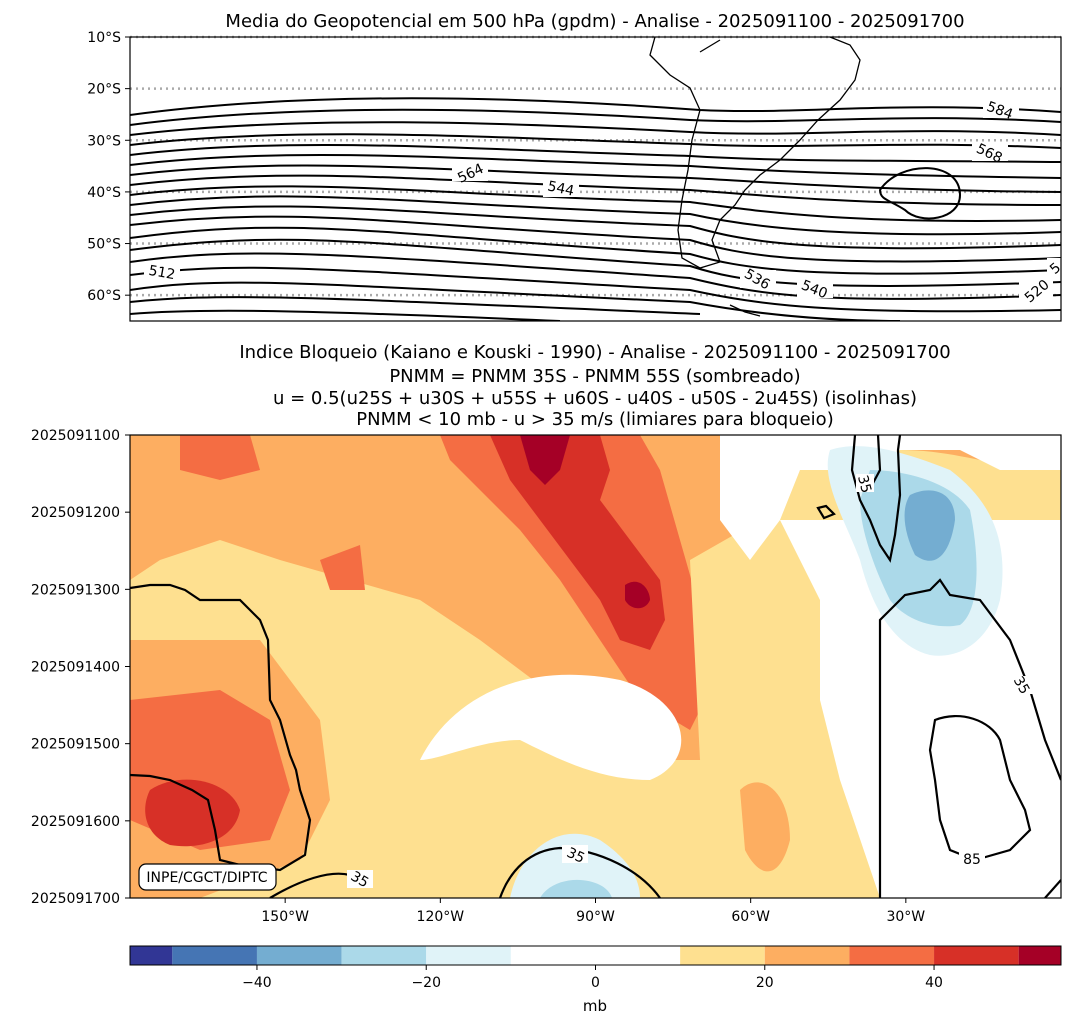  Describe the element at coordinates (75, 668) in the screenshot. I see `y-tick-label: 2025091400` at that location.